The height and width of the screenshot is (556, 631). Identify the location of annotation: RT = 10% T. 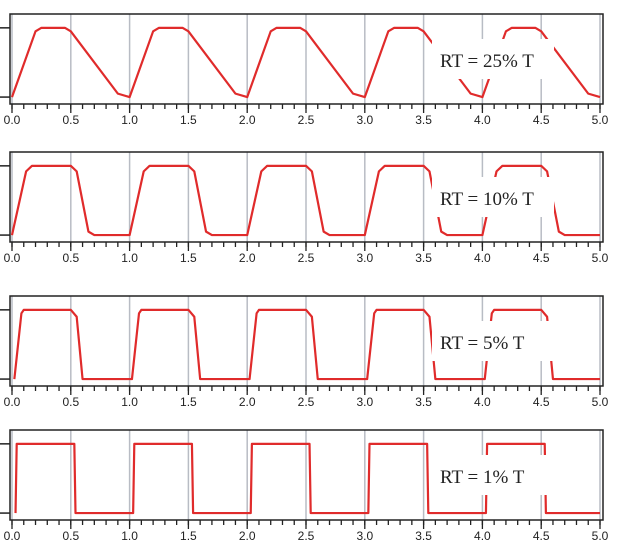
(487, 199).